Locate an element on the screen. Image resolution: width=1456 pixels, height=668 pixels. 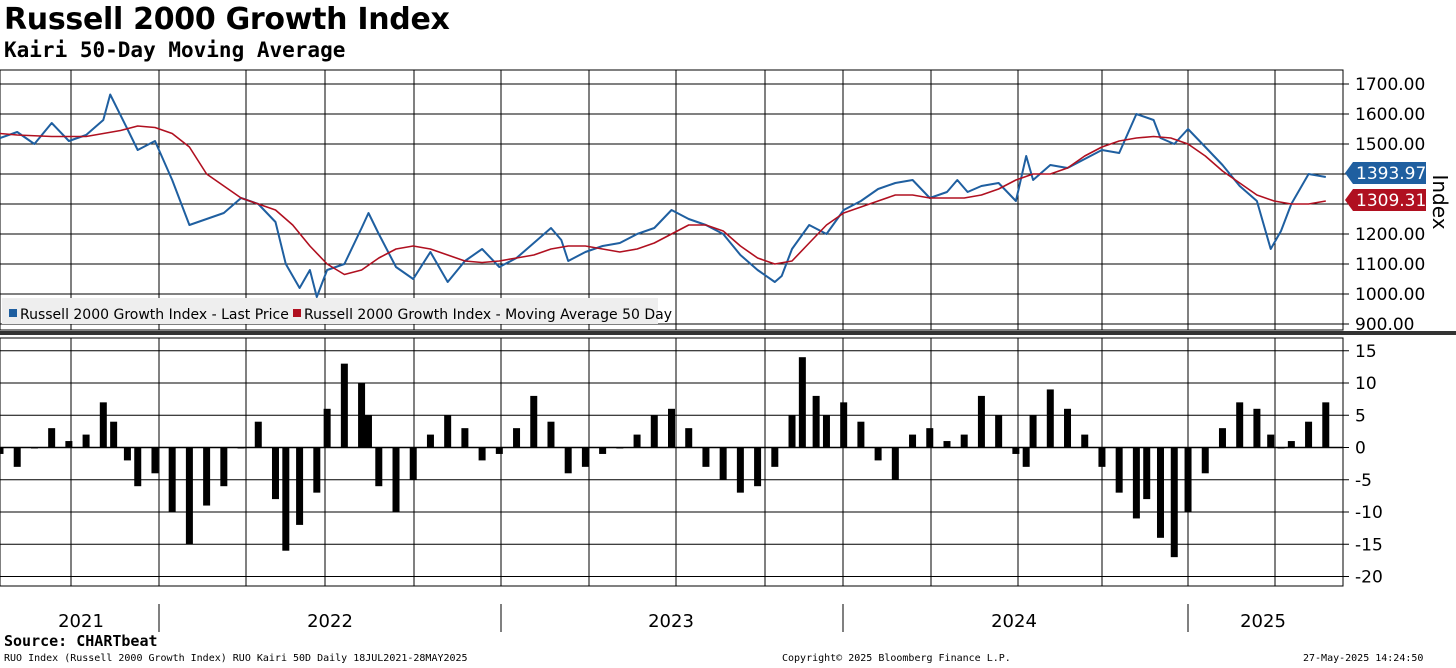
upper-tick-label: 1200.00 is located at coordinates (1390, 235).